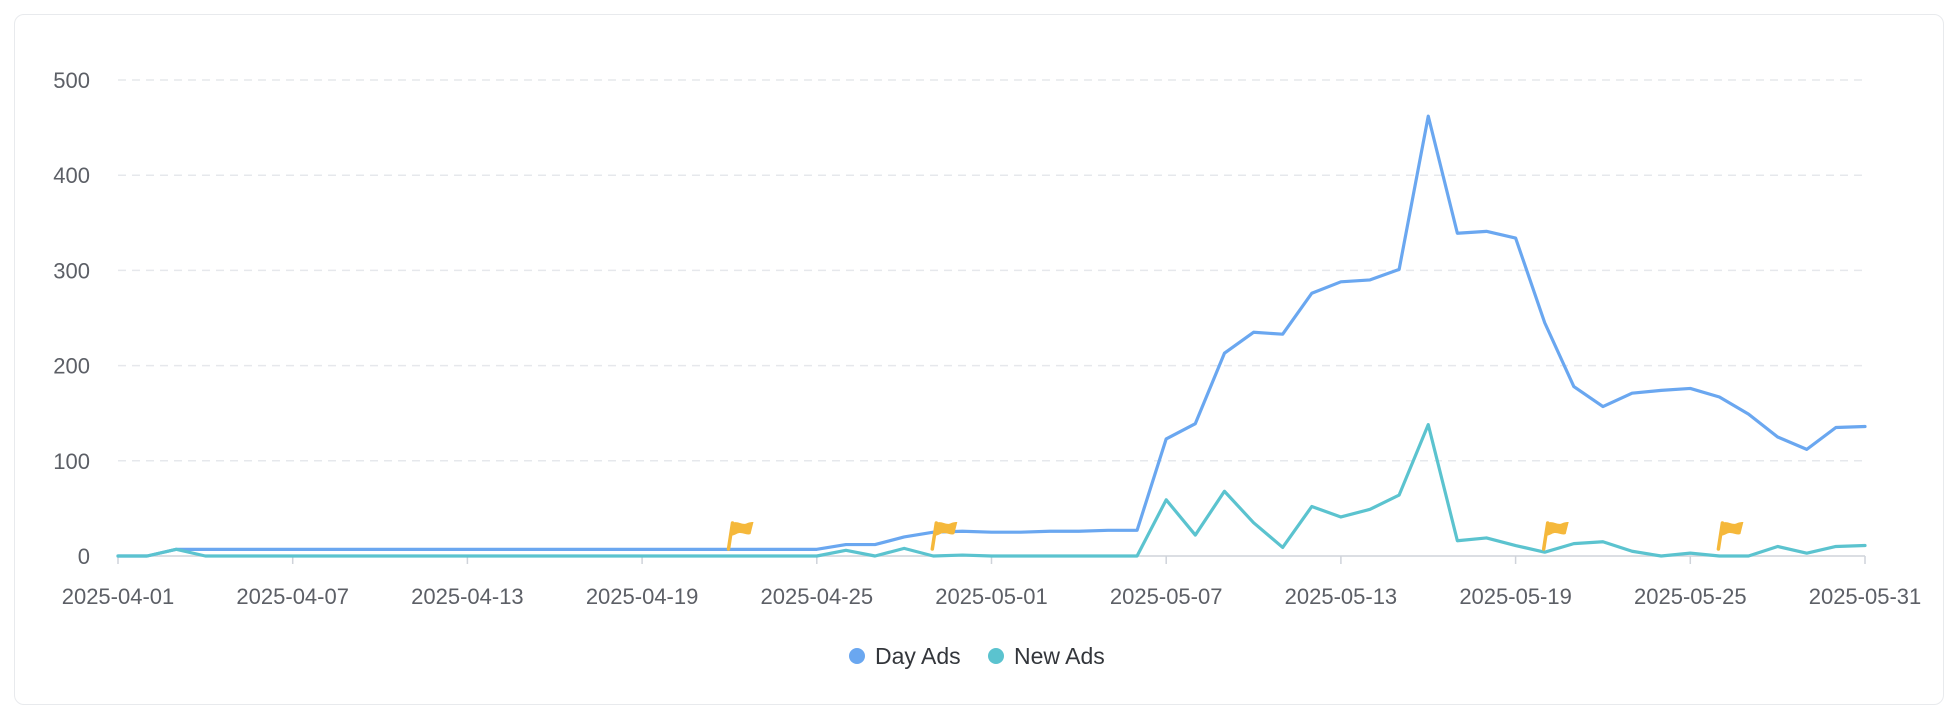 This screenshot has width=1950, height=720. Describe the element at coordinates (1515, 596) in the screenshot. I see `x-tick-label: 2025-05-19` at that location.